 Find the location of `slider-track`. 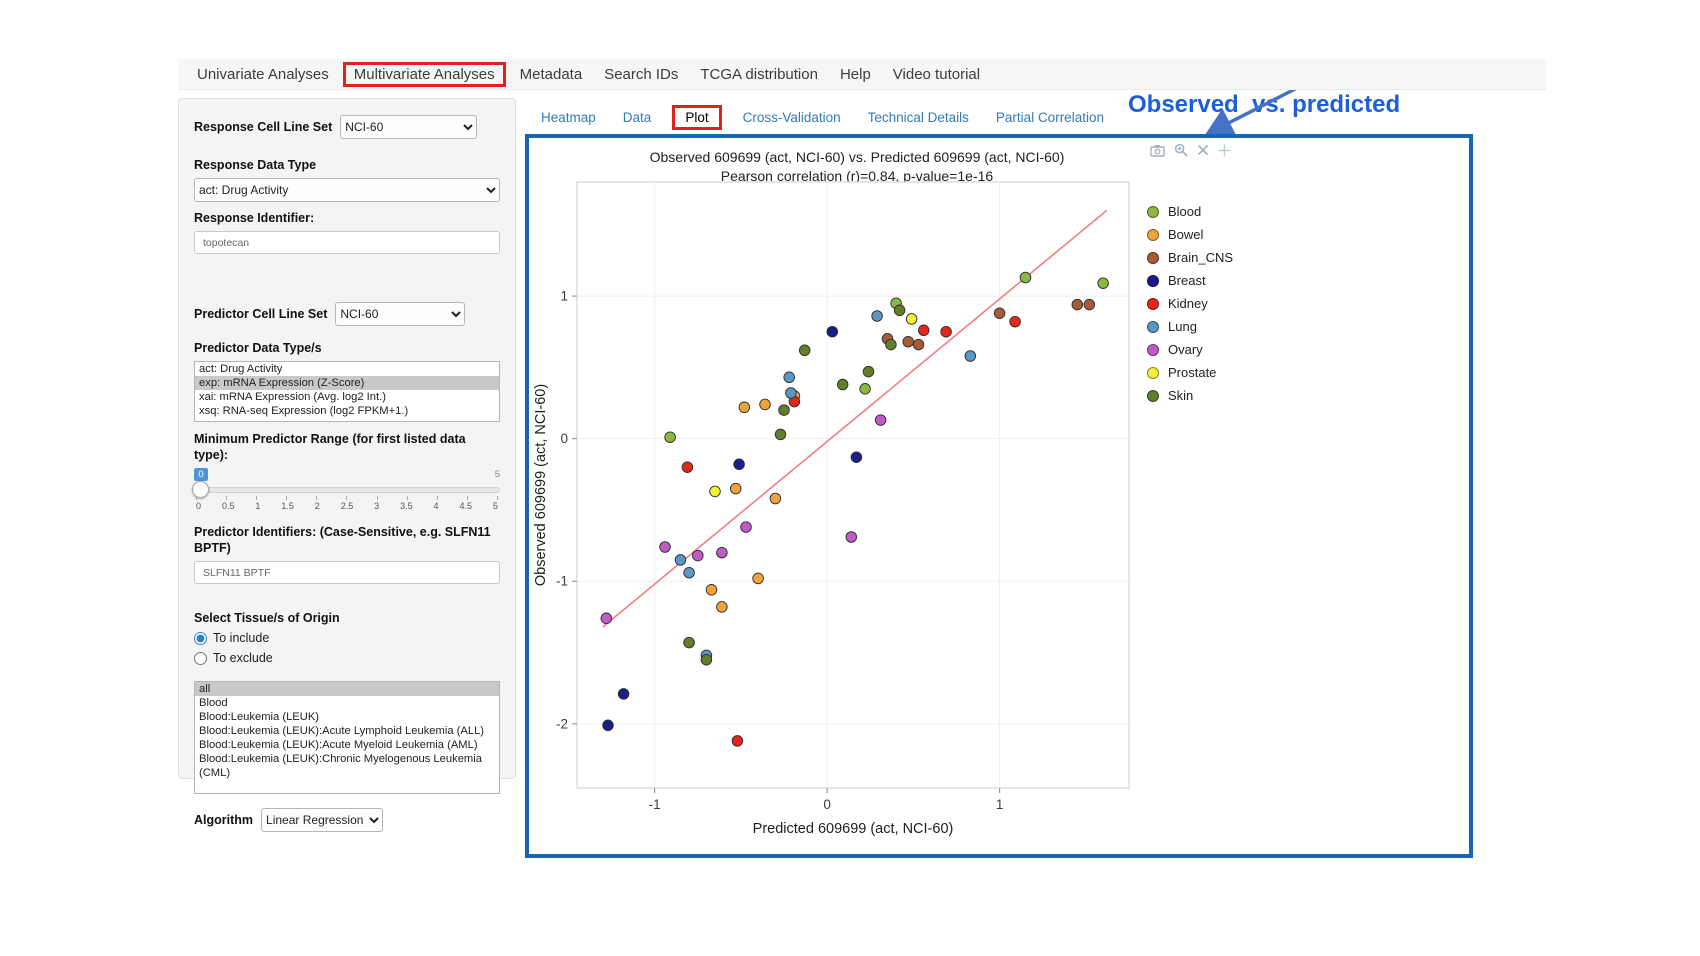

slider-track is located at coordinates (347, 490).